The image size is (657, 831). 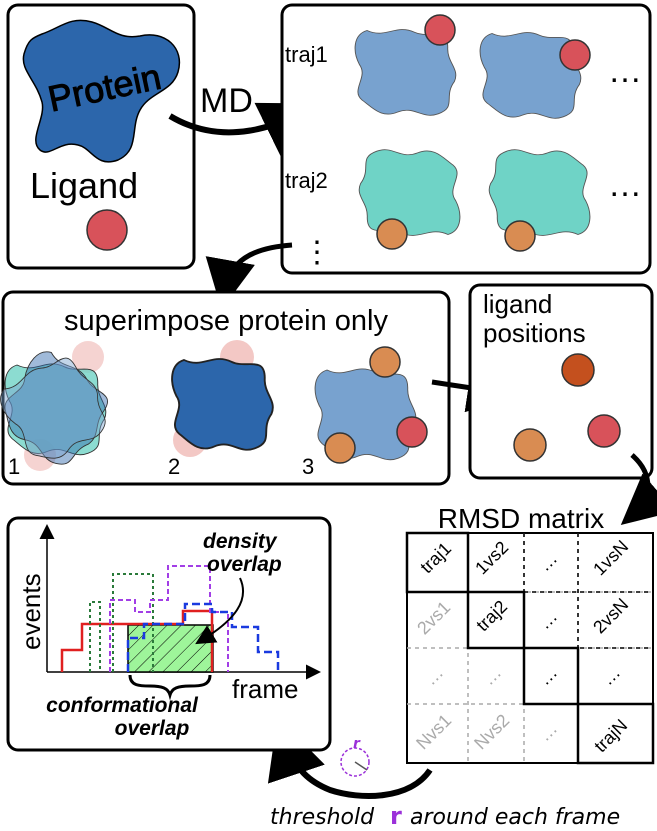 I want to click on histogram-purple, so click(x=169, y=618).